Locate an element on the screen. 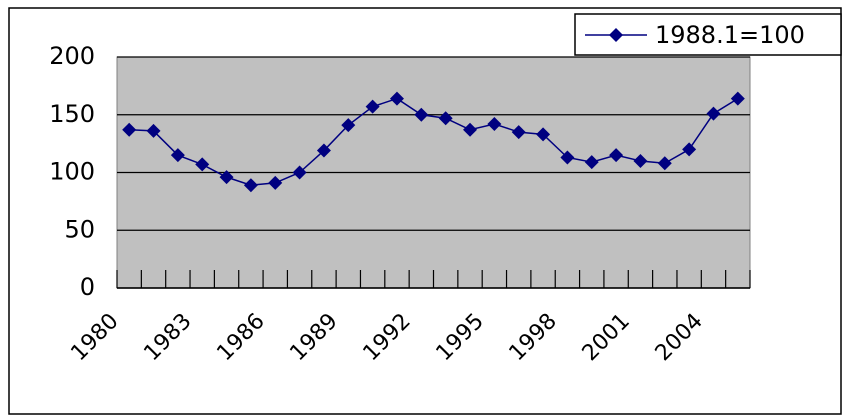 Image resolution: width=845 pixels, height=419 pixels. y-tick-label: 150 is located at coordinates (72, 114).